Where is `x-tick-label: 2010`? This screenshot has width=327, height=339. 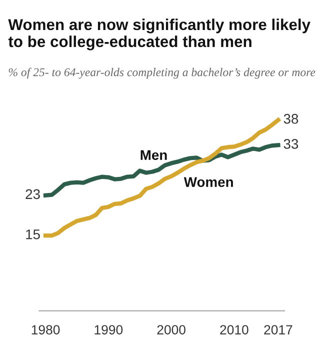 x-tick-label: 2010 is located at coordinates (234, 329).